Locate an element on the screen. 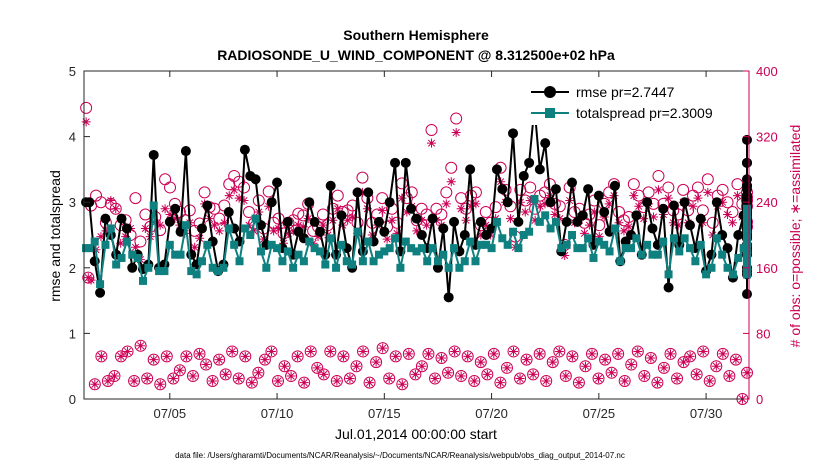 This screenshot has height=470, width=830. x-tick-label: 07/05 is located at coordinates (170, 413).